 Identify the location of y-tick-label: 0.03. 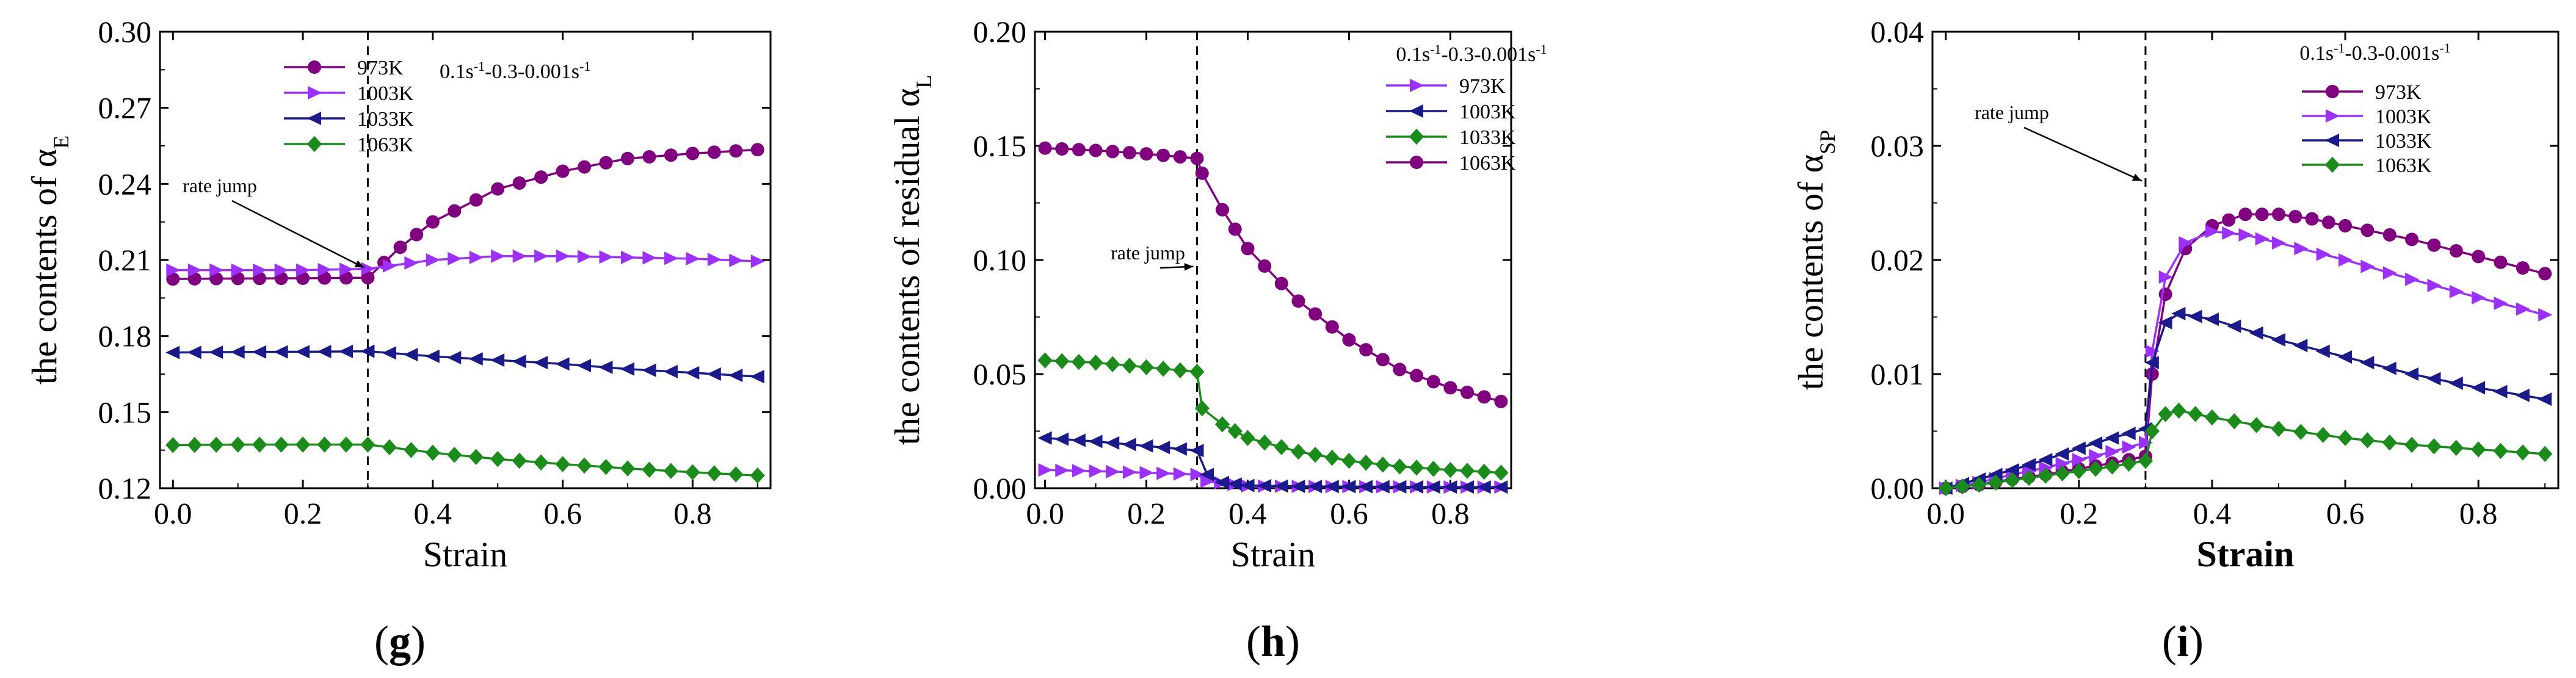
(1898, 146).